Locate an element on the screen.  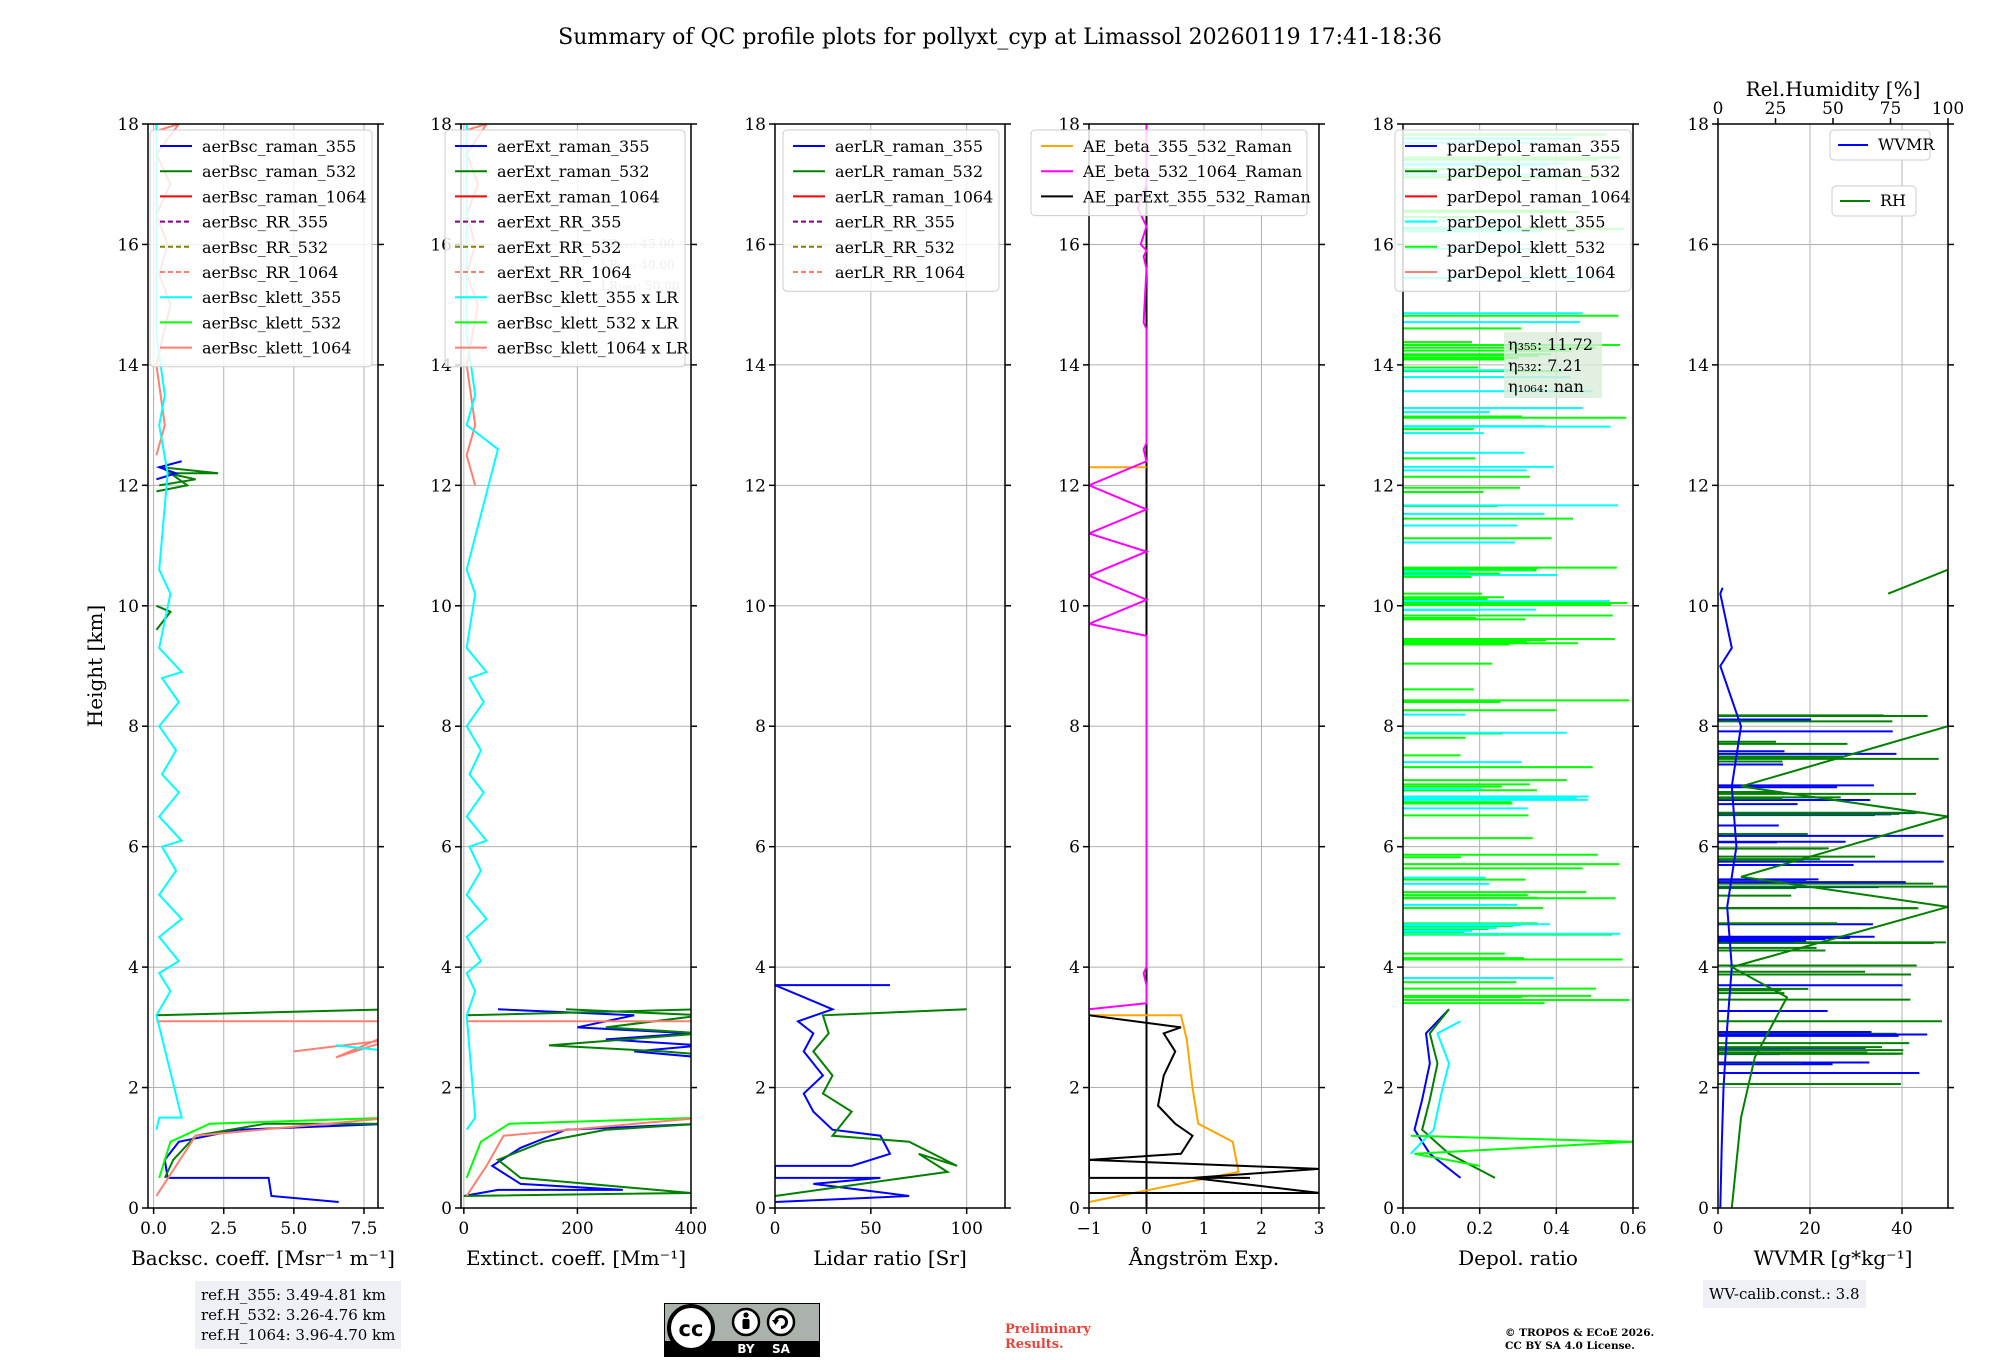
legend: WVMR RH is located at coordinates (1882, 173).